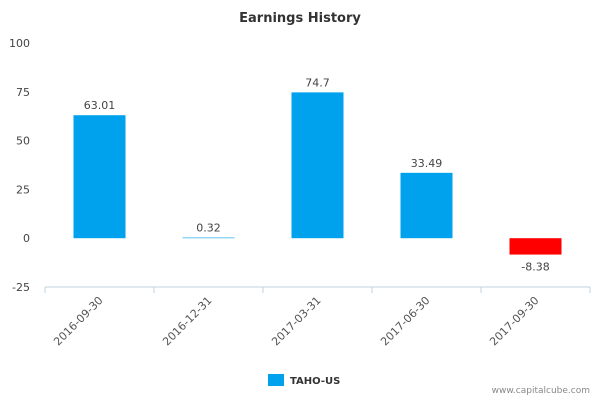 The width and height of the screenshot is (600, 404). Describe the element at coordinates (405, 321) in the screenshot. I see `x-tick-label: 2017-06-30` at that location.